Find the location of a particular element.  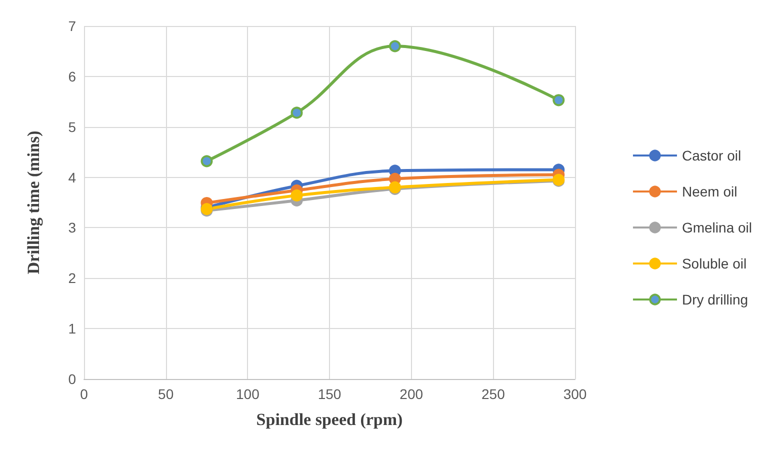

x-tick-label: 0 is located at coordinates (84, 394).